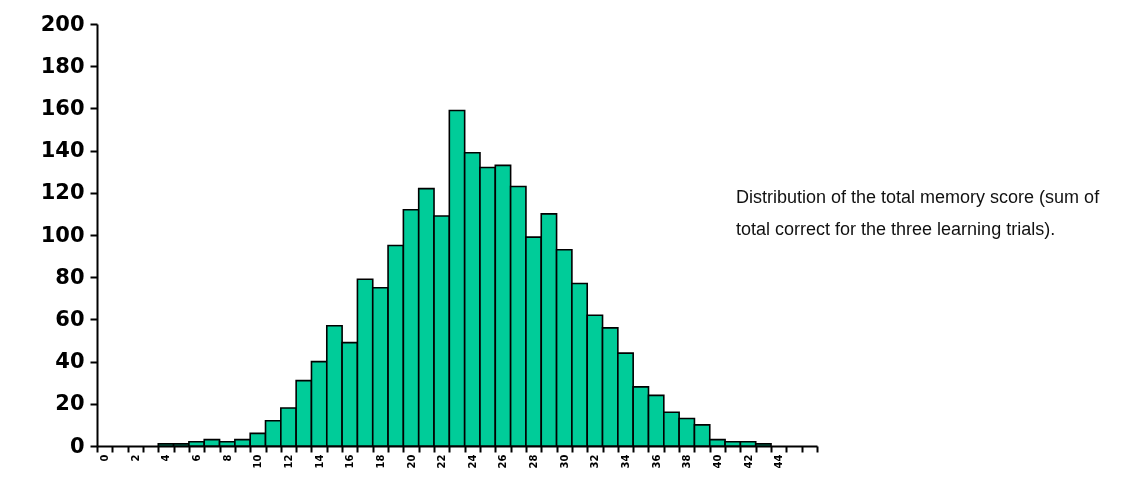 Image resolution: width=1142 pixels, height=479 pixels. What do you see at coordinates (411, 461) in the screenshot?
I see `x-tick-label: 20` at bounding box center [411, 461].